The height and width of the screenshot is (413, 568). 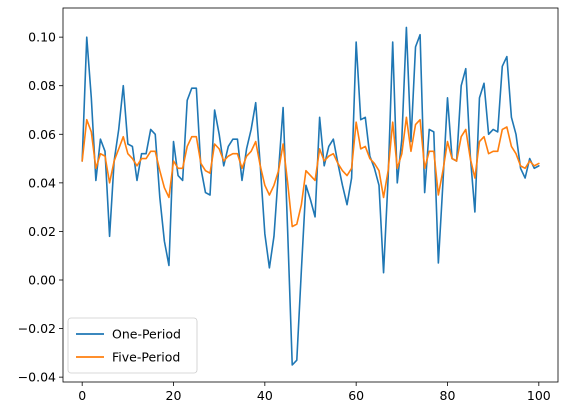 I want to click on x-axis: 0 20 40 60 80 100, so click(x=314, y=392).